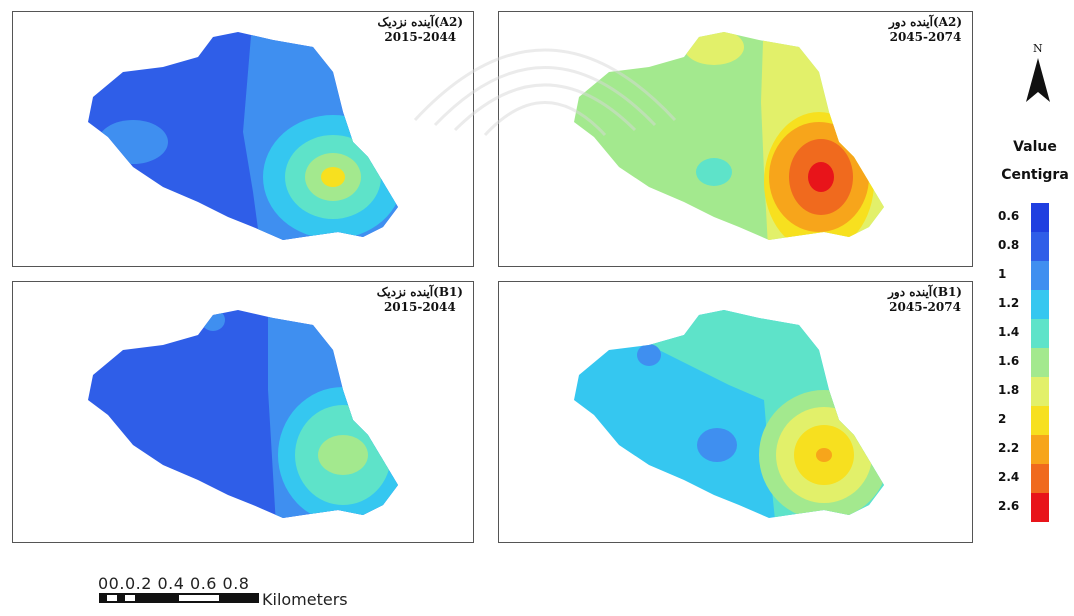 Image resolution: width=1074 pixels, height=616 pixels. What do you see at coordinates (1009, 477) in the screenshot?
I see `legend-item-label: 2.4` at bounding box center [1009, 477].